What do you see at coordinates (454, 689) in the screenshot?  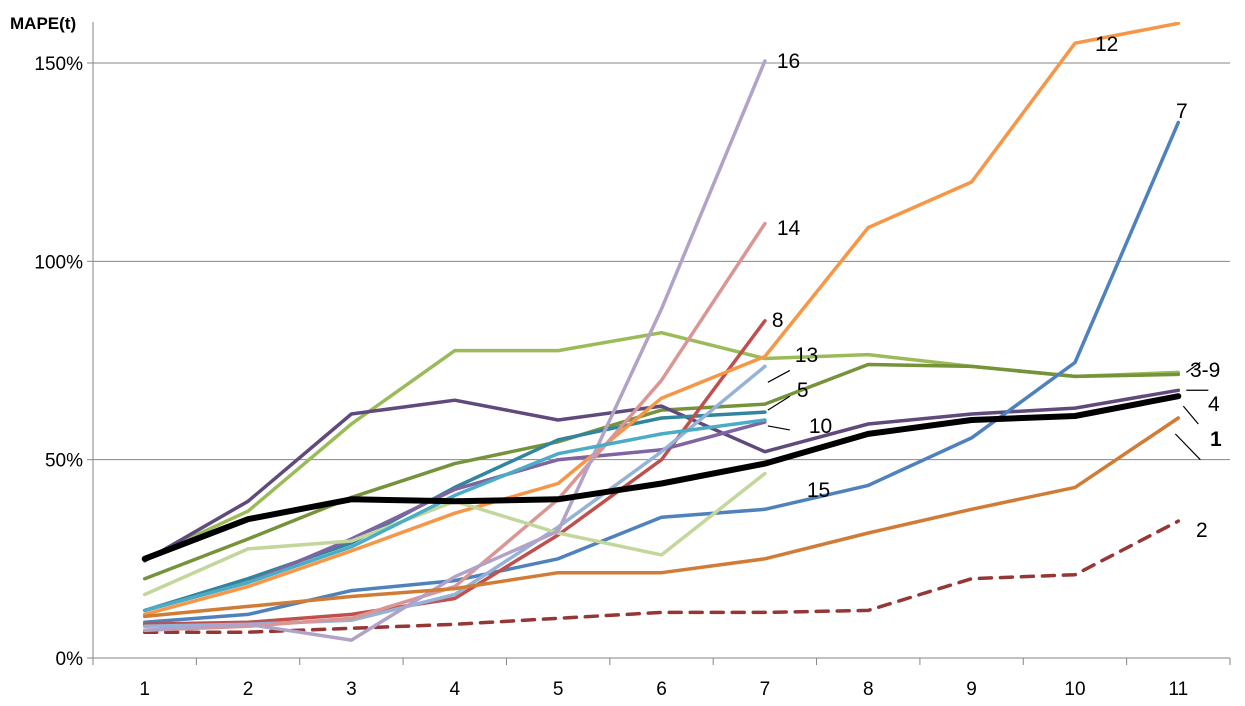 I see `x-tick-label: 4` at bounding box center [454, 689].